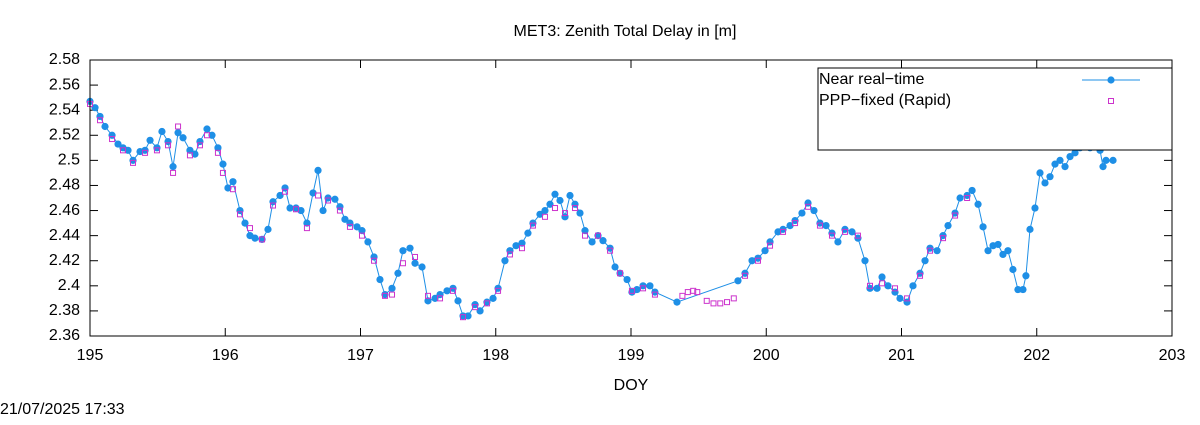 The image size is (1200, 425). I want to click on y-tick-label: 2.42, so click(64, 260).